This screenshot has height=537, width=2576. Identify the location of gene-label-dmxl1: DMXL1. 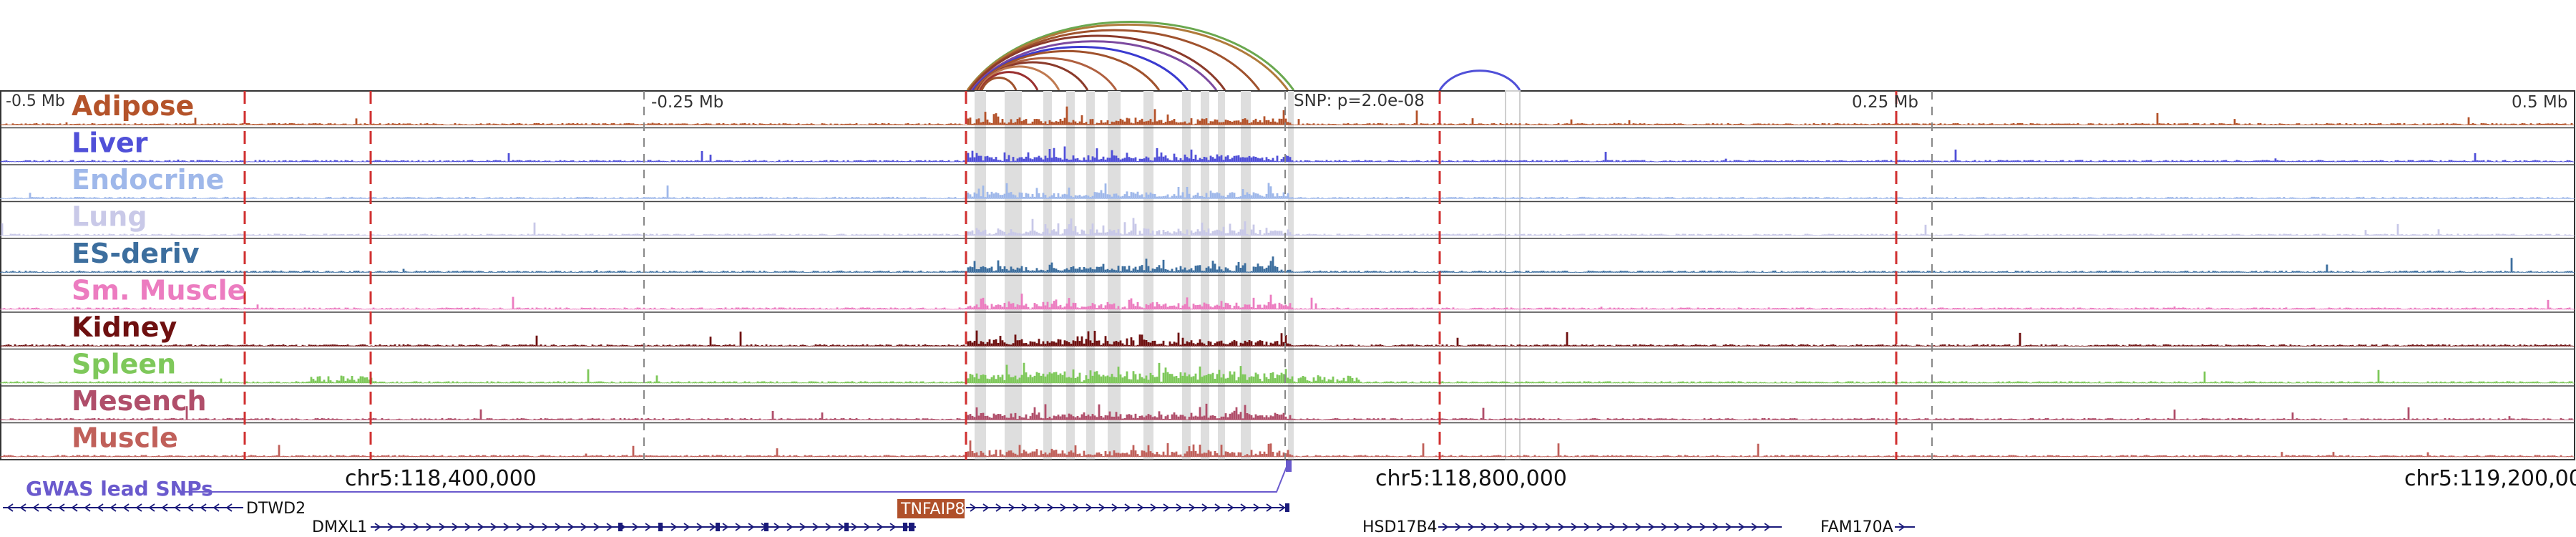
(339, 527).